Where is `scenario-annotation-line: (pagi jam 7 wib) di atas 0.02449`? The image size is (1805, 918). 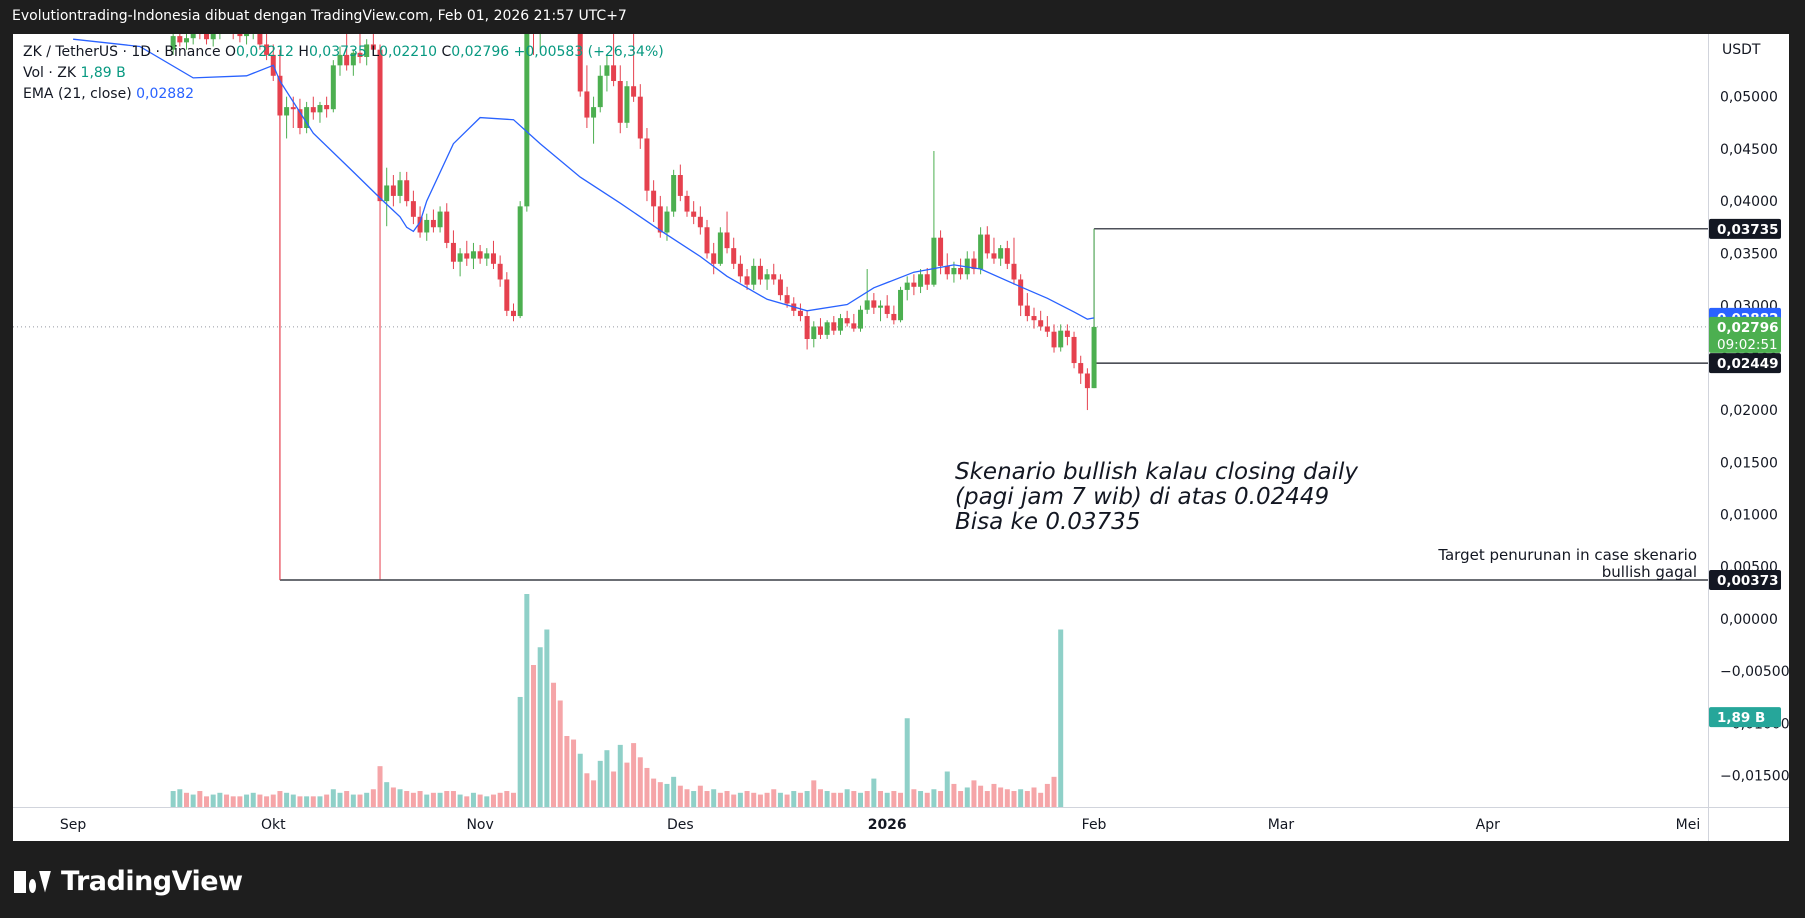 scenario-annotation-line: (pagi jam 7 wib) di atas 0.02449 is located at coordinates (1142, 497).